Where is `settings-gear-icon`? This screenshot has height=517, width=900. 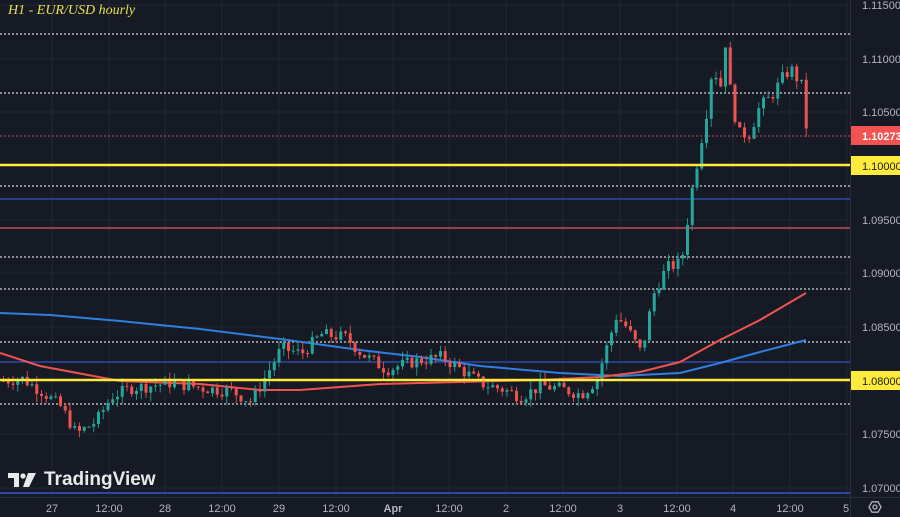
settings-gear-icon is located at coordinates (875, 507).